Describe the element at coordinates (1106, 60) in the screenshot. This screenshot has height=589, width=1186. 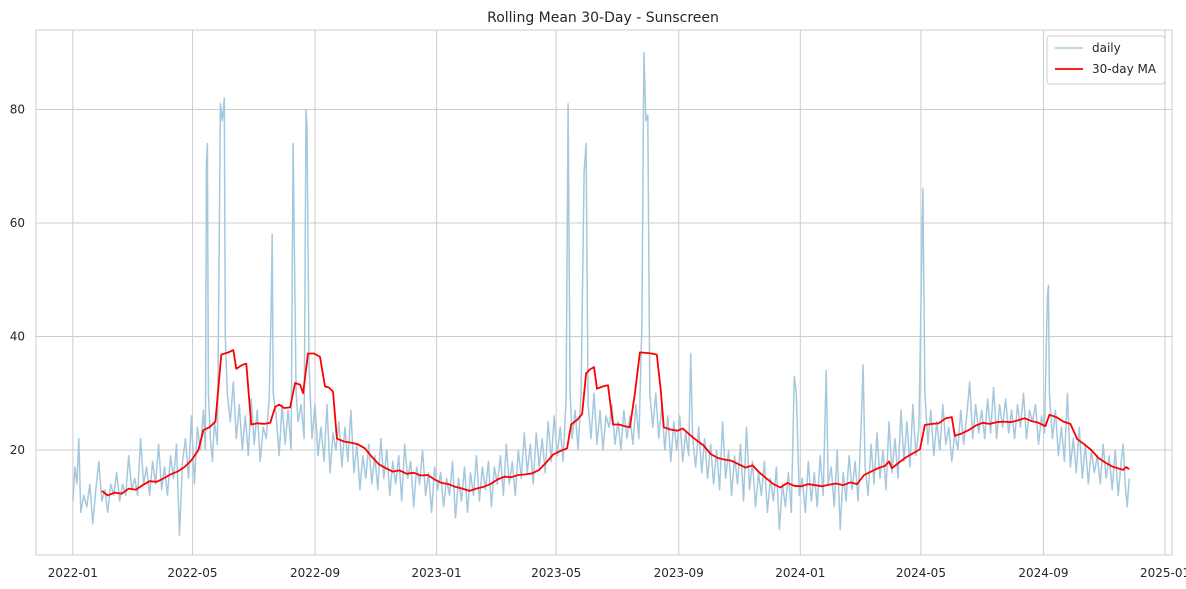
I see `legend: daily 30-day MA` at that location.